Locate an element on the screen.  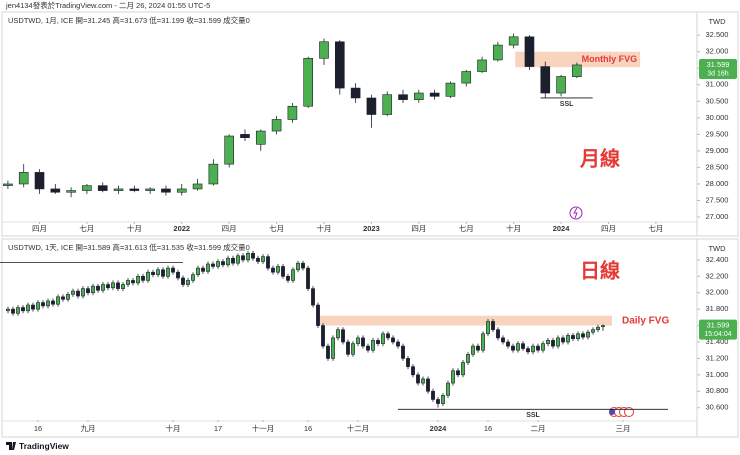
y-tick-label: 31.800 is located at coordinates (717, 308).